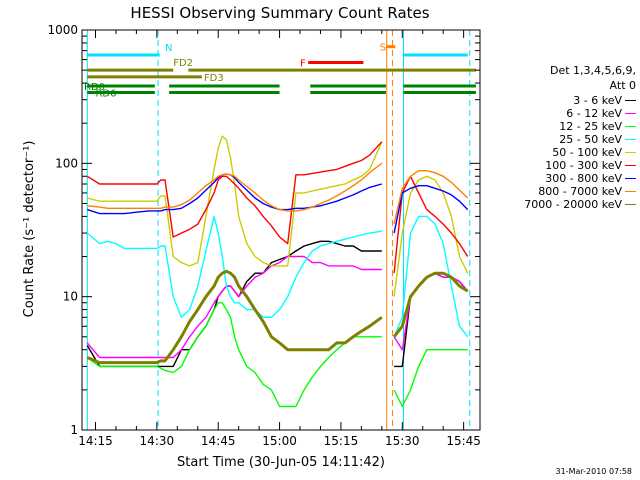 The image size is (640, 480). I want to click on footer-timestamp: 31-Mar-2010 07:58, so click(594, 471).